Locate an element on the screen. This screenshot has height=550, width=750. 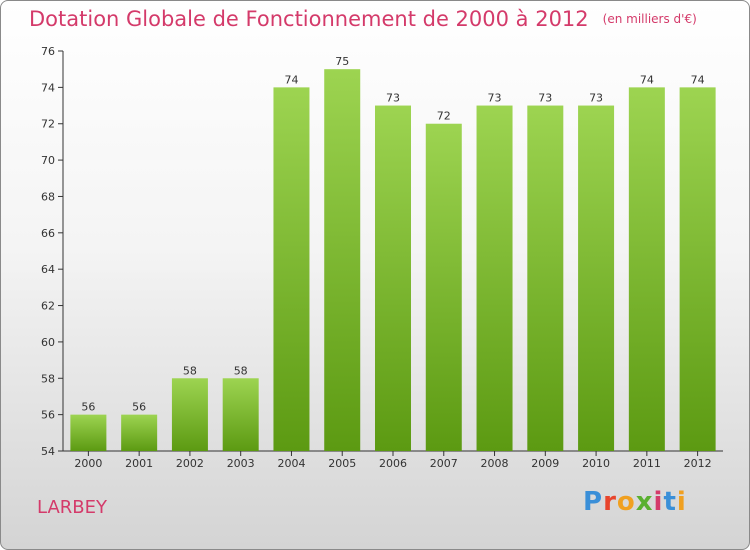
proxiti-logo: Proxiti is located at coordinates (635, 502).